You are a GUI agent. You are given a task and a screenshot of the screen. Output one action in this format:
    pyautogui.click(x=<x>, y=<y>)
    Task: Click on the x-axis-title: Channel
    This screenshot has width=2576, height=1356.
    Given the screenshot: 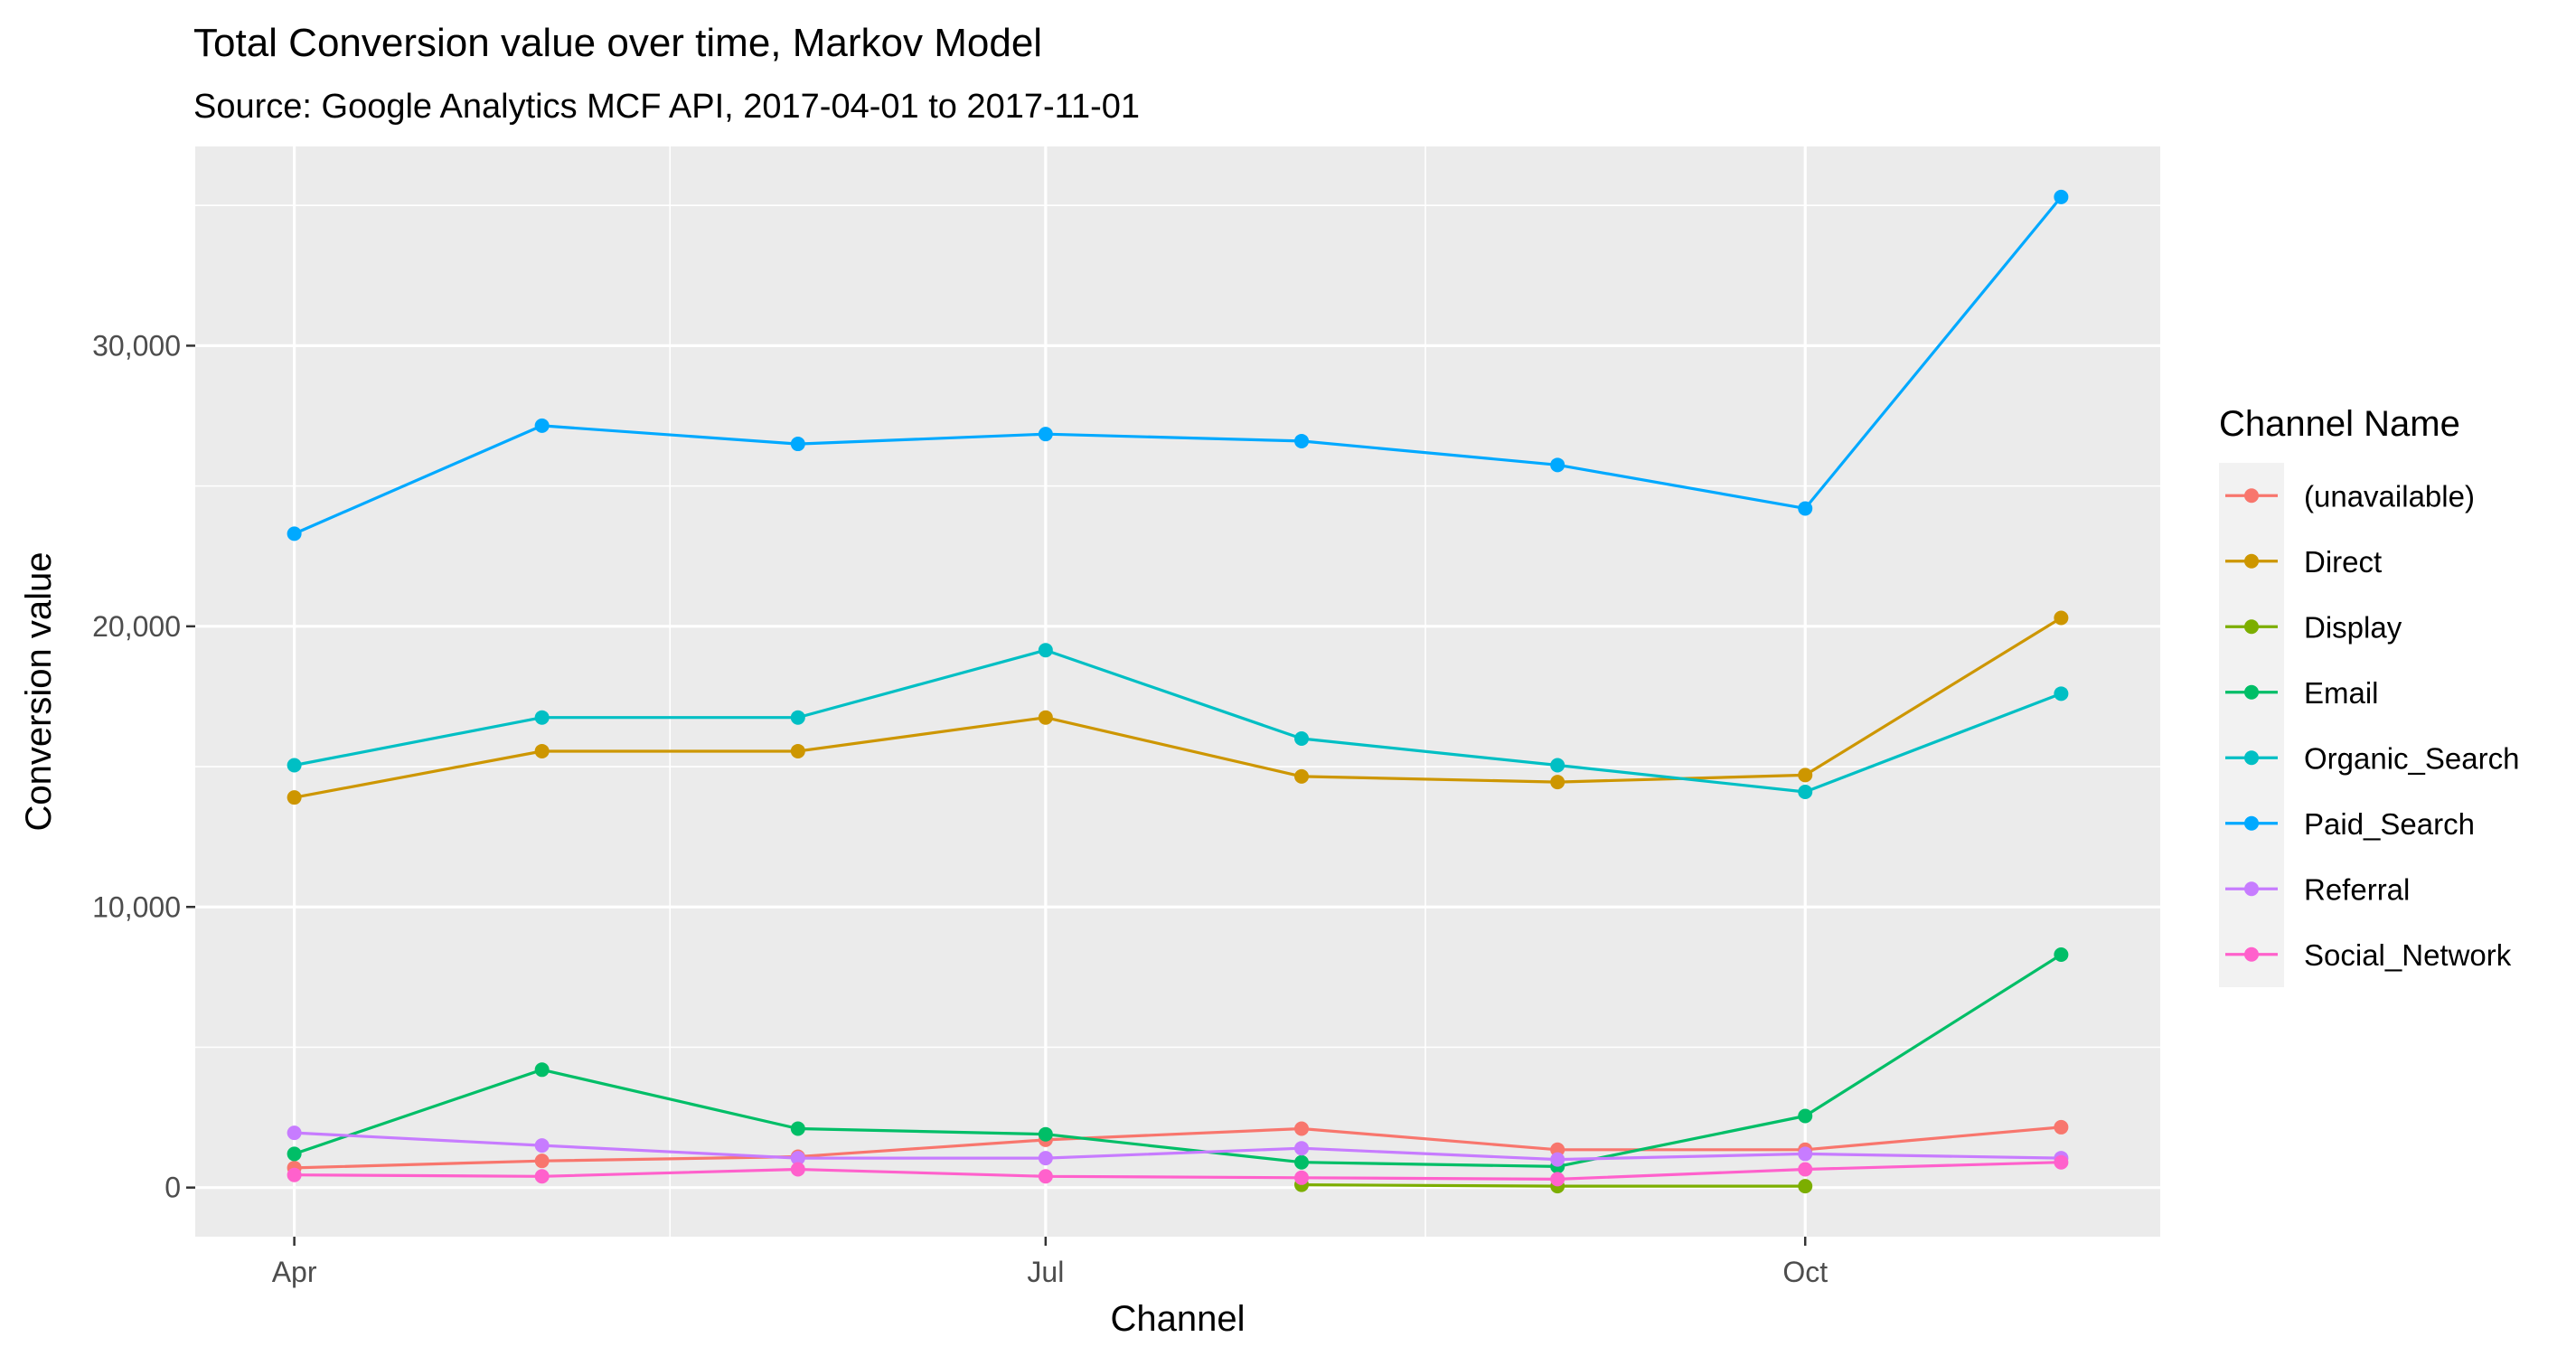 What is the action you would take?
    pyautogui.click(x=1178, y=1319)
    